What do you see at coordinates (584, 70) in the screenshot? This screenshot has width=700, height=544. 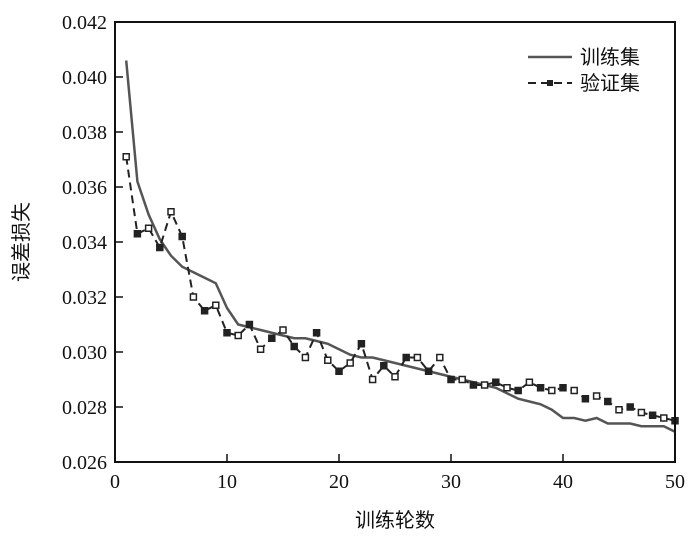 I see `legend: 训练集 验证集` at bounding box center [584, 70].